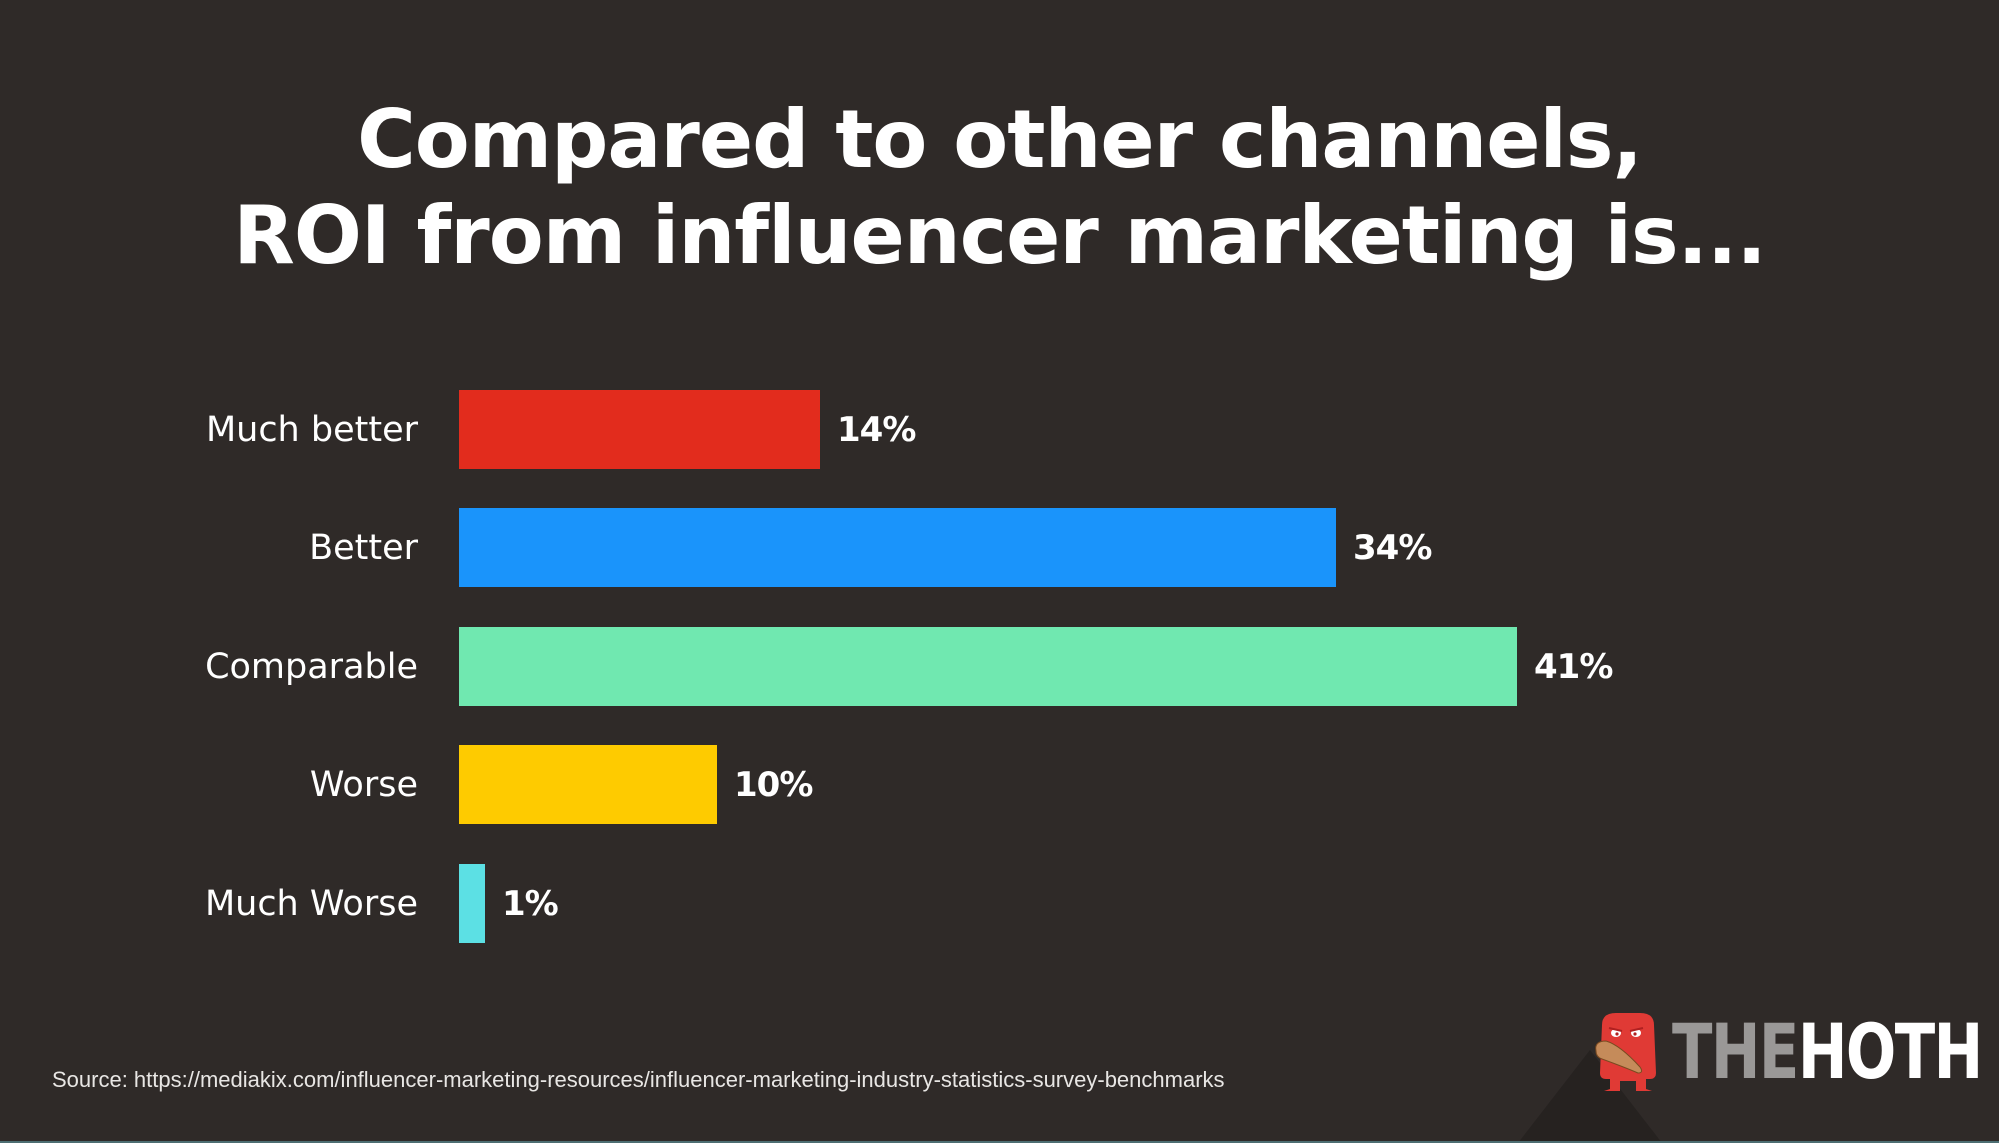 This screenshot has height=1143, width=1999. What do you see at coordinates (1000, 139) in the screenshot?
I see `chart-title-line-1: Compared to other channels,` at bounding box center [1000, 139].